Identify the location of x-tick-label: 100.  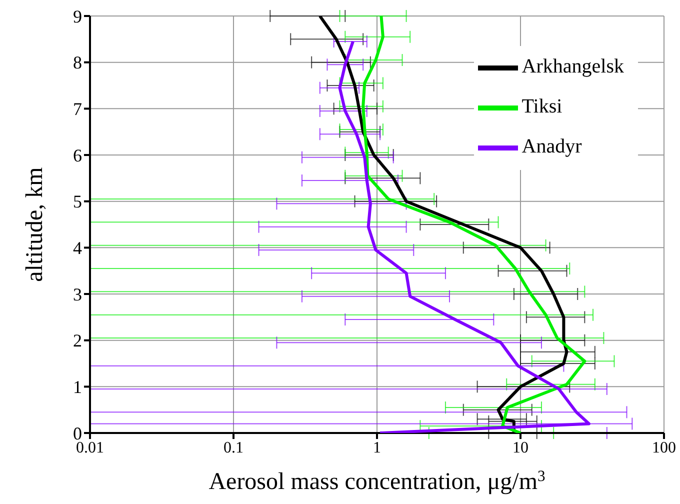
(664, 447).